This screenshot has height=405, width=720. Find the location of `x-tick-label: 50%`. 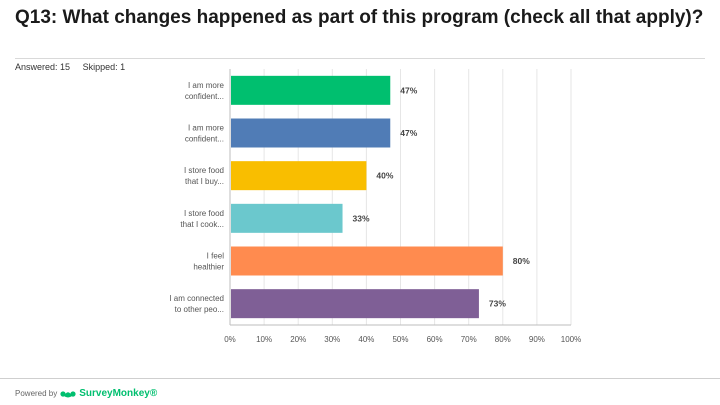

x-tick-label: 50% is located at coordinates (400, 339).